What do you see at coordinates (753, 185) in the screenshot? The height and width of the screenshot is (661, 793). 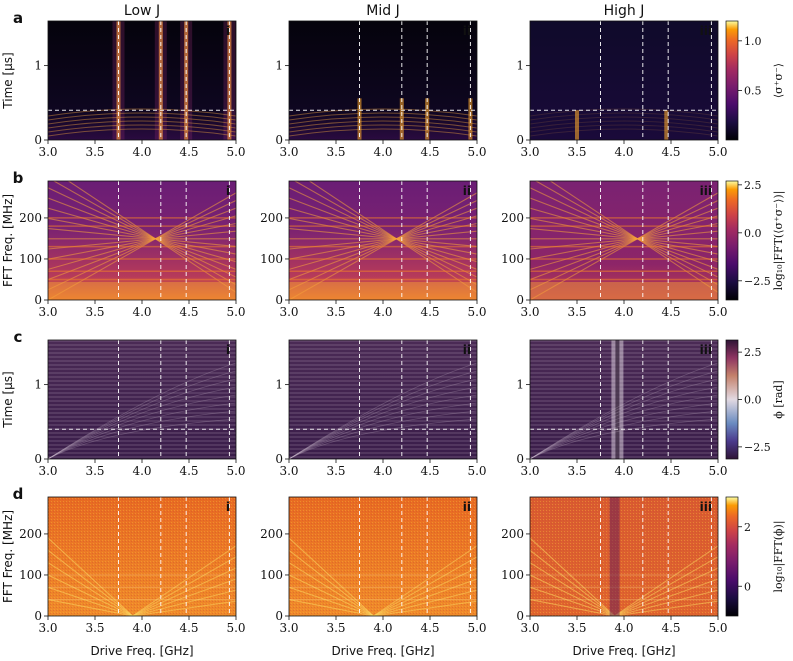 I see `colorbar-tick-label: 2.5` at bounding box center [753, 185].